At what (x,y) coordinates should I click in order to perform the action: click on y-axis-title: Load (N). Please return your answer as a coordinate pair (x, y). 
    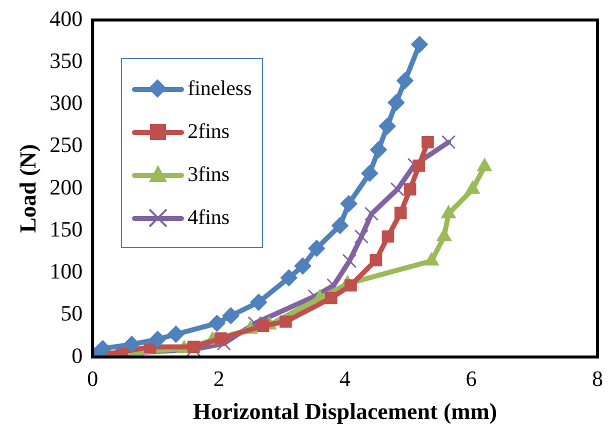
    Looking at the image, I should click on (28, 188).